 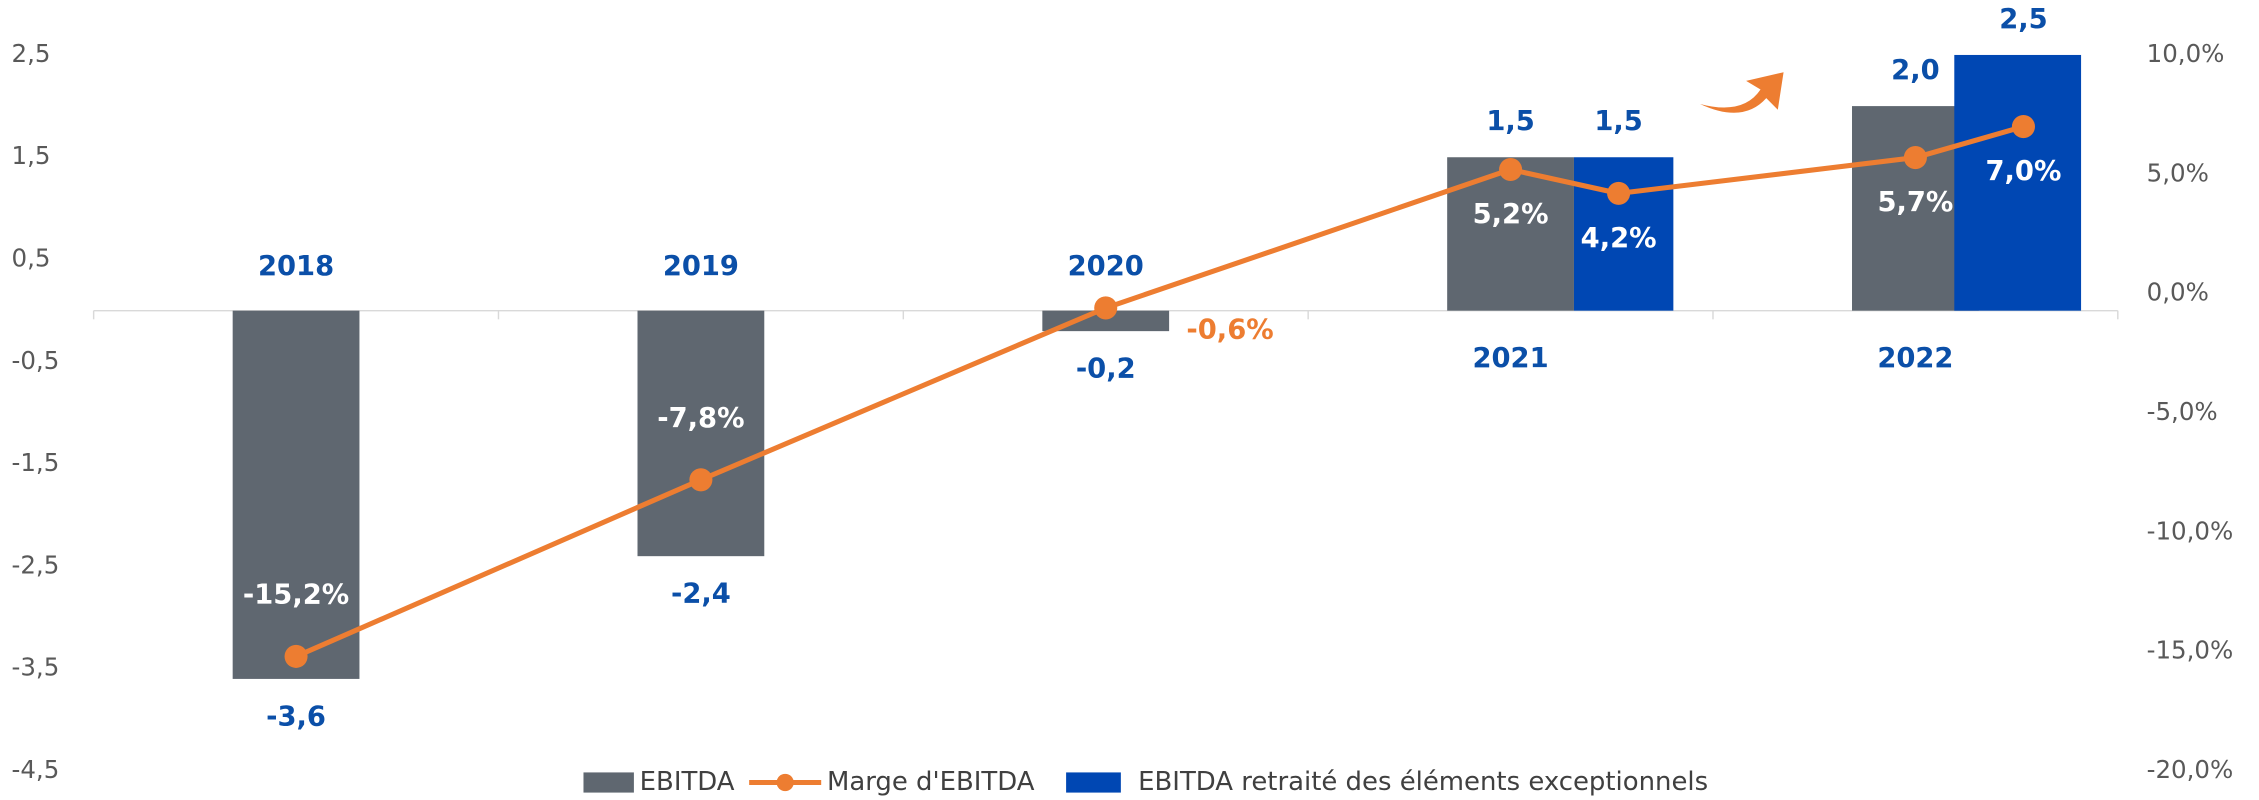 I want to click on x-tick-label: 2018, so click(x=296, y=266).